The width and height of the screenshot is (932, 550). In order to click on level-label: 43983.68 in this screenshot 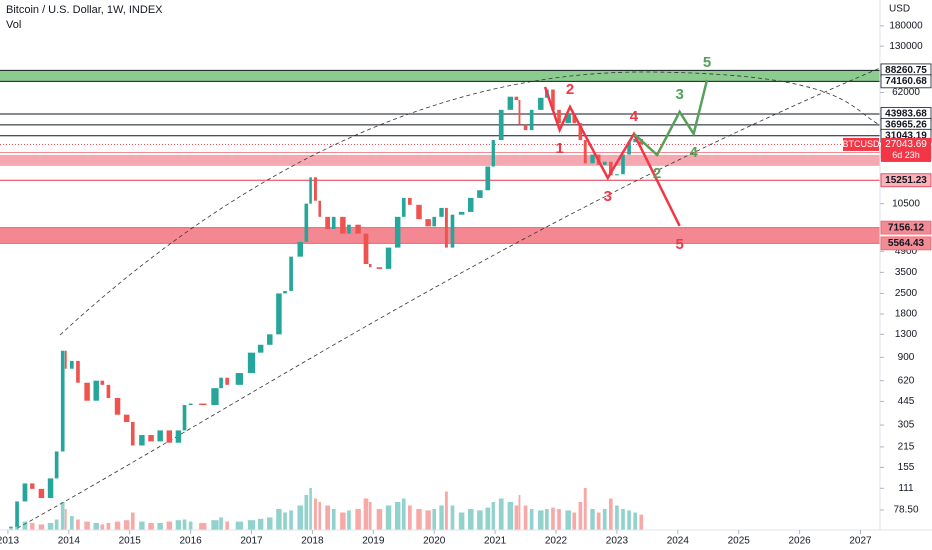, I will do `click(906, 114)`.